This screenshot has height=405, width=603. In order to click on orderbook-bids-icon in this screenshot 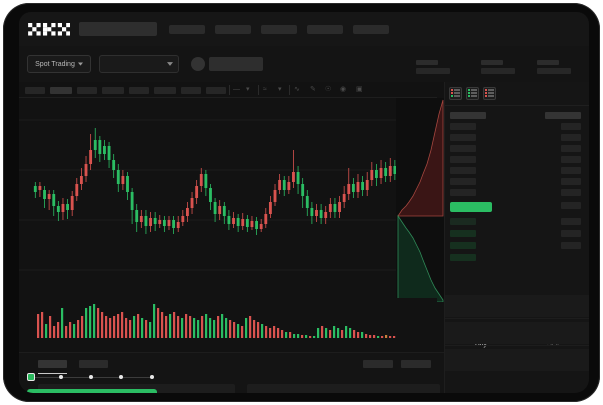, I will do `click(472, 93)`.